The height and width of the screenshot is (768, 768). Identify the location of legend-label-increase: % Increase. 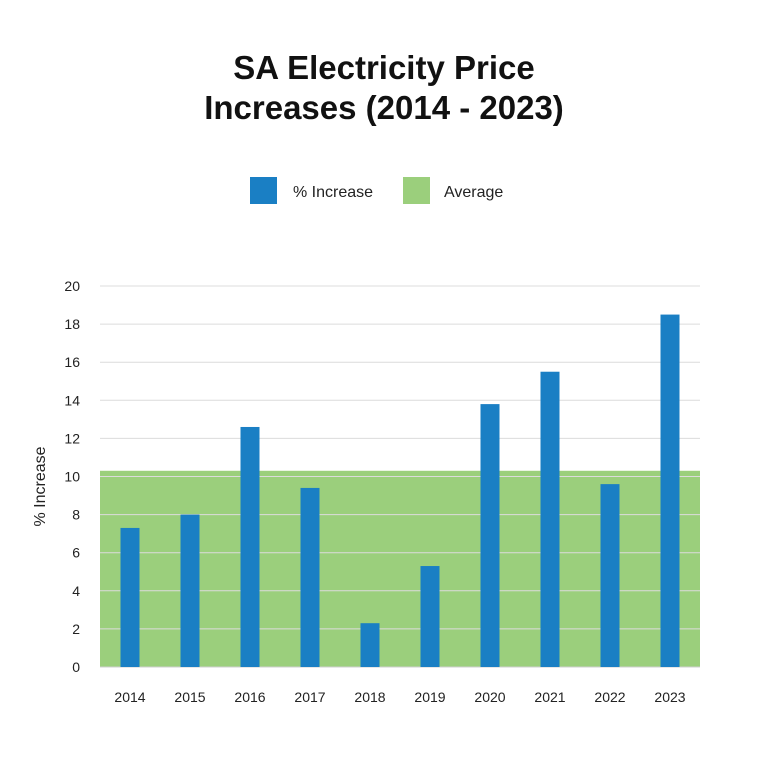
(333, 192).